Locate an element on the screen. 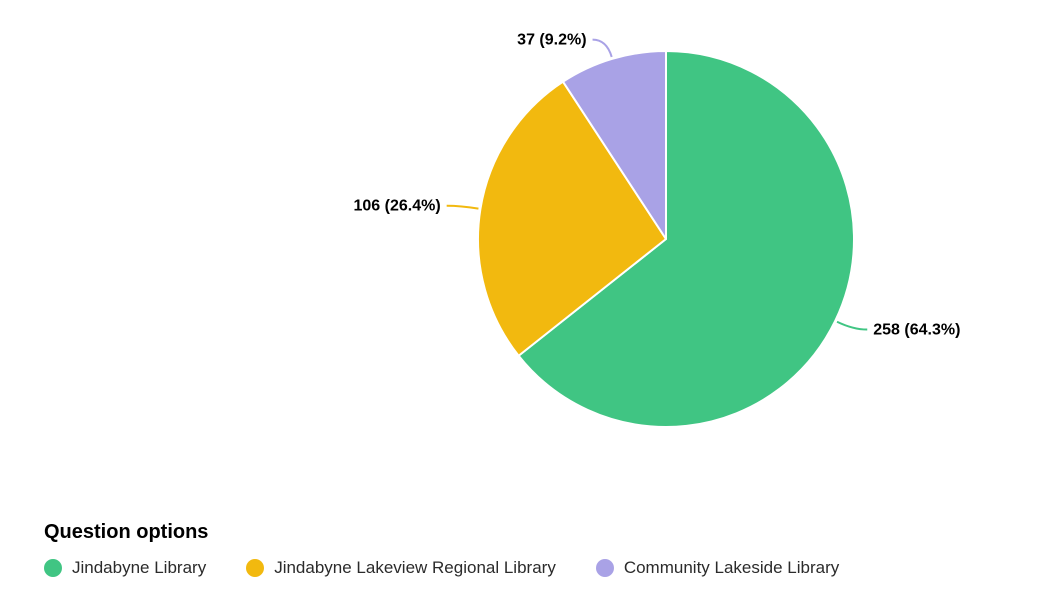 The width and height of the screenshot is (1049, 595). data-label-1: 106 (26.4%) is located at coordinates (397, 206).